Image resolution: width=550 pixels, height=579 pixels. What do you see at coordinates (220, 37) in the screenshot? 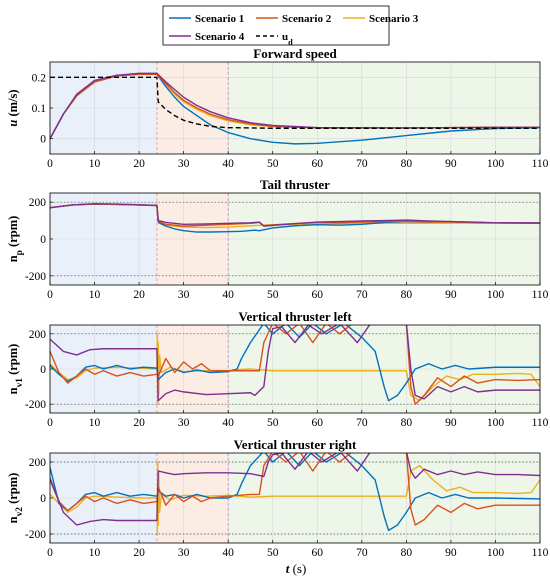
I see `legend-label: Scenario 4` at bounding box center [220, 37].